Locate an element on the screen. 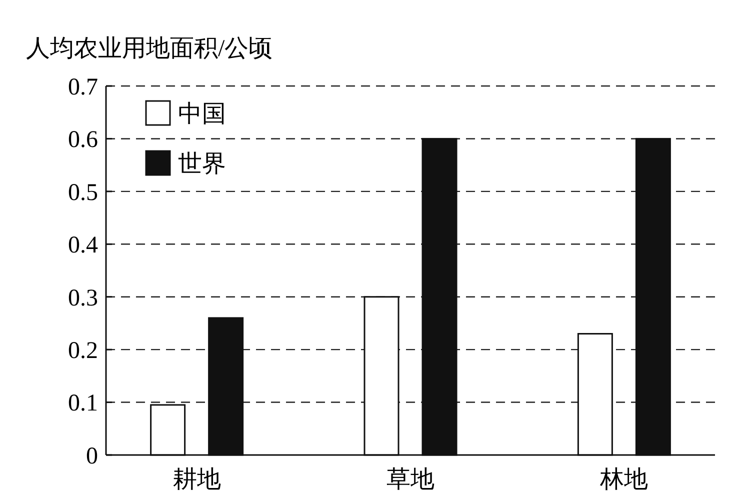  x-tick-label: 林地 is located at coordinates (623, 480).